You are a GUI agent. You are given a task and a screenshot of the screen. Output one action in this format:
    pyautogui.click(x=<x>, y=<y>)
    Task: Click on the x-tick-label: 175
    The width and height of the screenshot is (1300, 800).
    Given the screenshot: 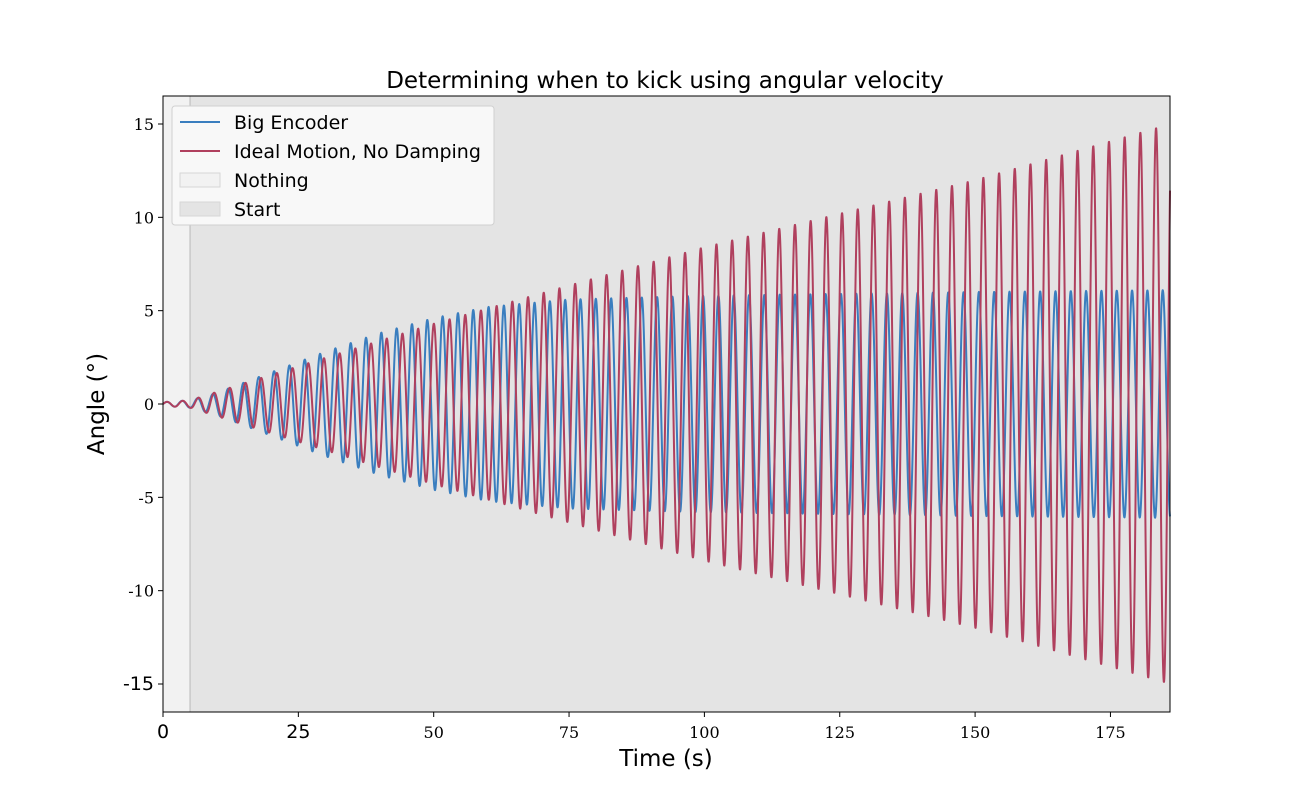 What is the action you would take?
    pyautogui.click(x=1110, y=732)
    